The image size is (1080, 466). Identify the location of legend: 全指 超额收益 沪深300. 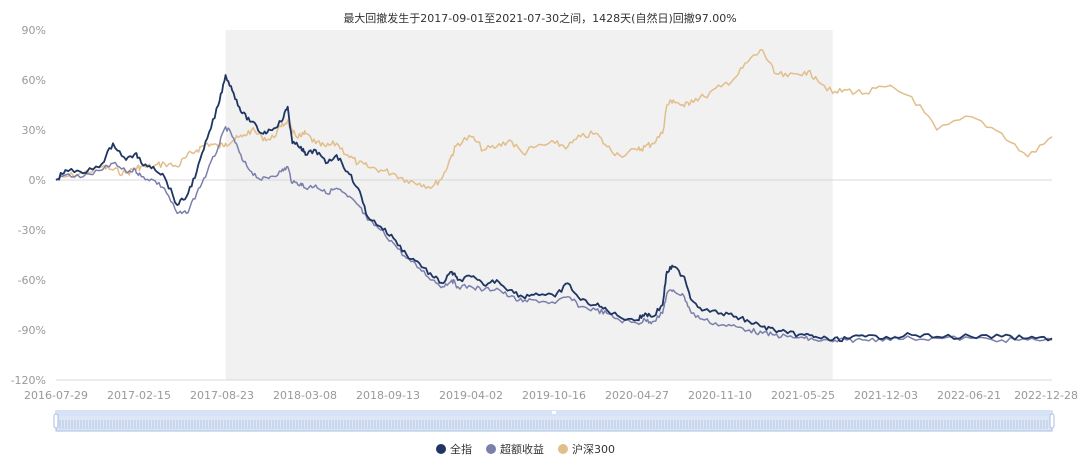
(525, 449).